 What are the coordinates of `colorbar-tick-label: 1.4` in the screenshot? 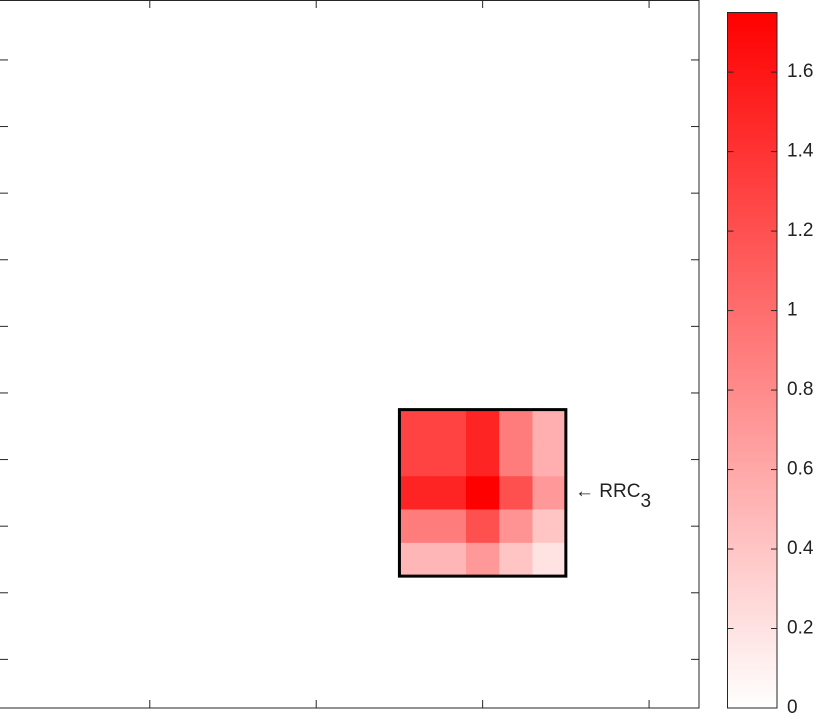 It's located at (800, 151).